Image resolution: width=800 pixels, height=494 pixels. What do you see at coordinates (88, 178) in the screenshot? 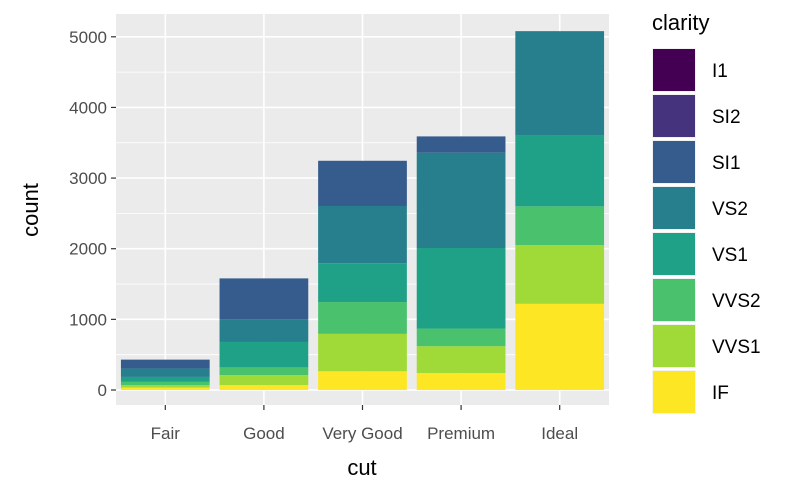
I see `y-tick-label: 3000` at bounding box center [88, 178].